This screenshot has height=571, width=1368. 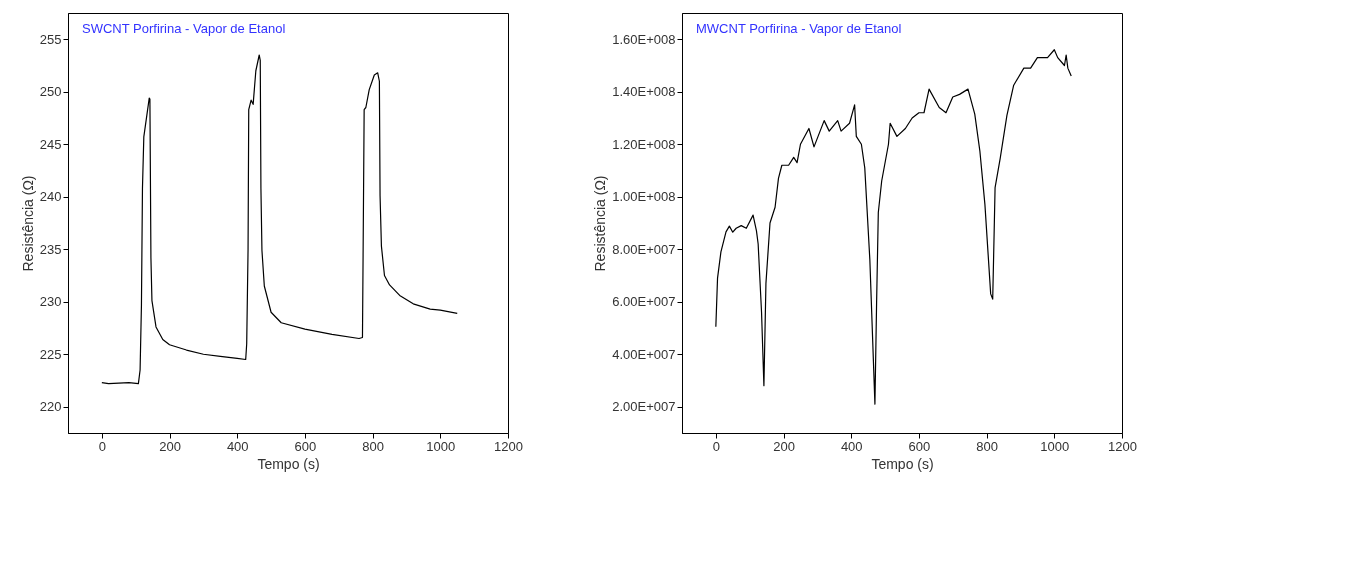 I want to click on text: SWCNT Porfirina - Vapor de Etanol, so click(x=184, y=28).